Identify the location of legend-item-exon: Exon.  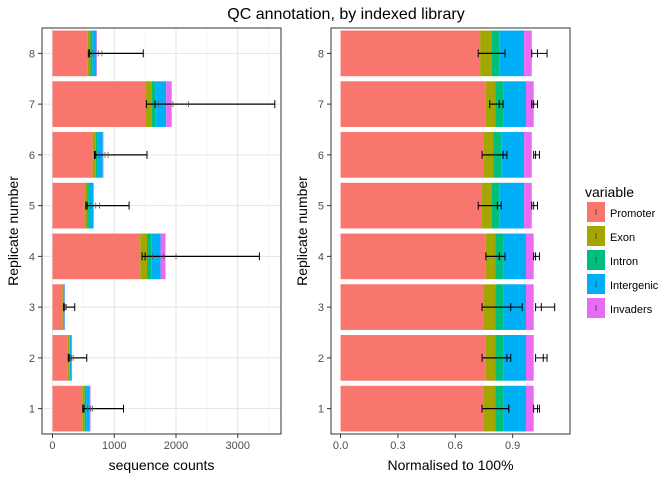
(611, 236).